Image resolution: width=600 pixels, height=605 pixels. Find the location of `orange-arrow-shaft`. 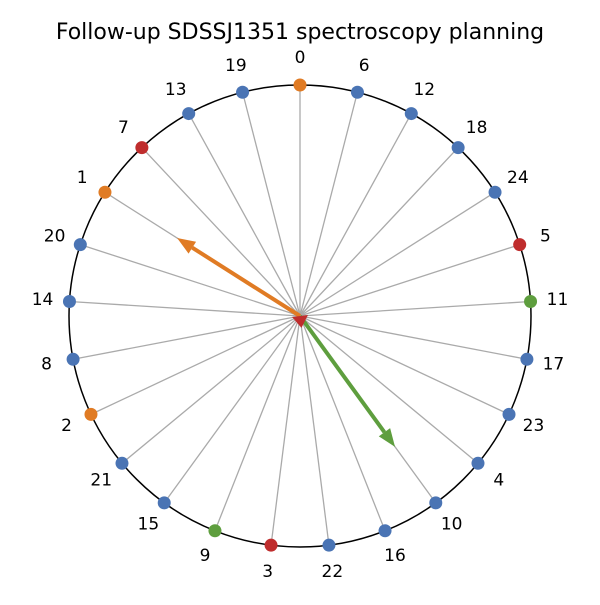

orange-arrow-shaft is located at coordinates (246, 281).